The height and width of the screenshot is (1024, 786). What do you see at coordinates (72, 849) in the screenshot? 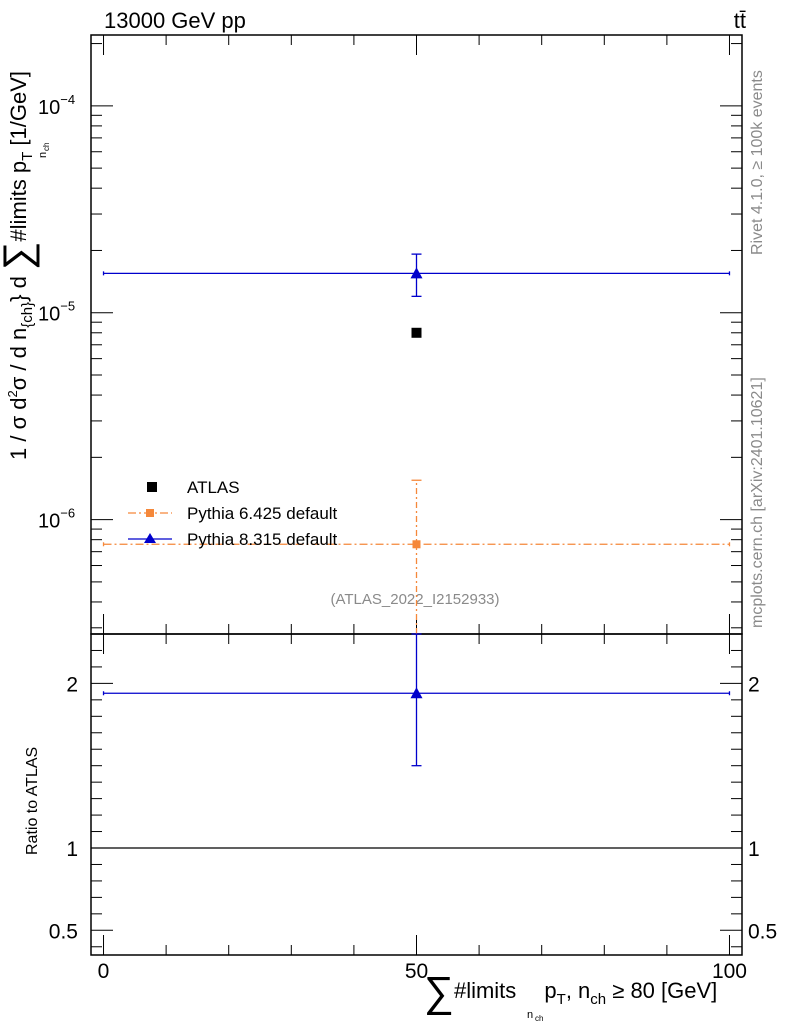
I see `ratio-y-tick-label-left: 1` at bounding box center [72, 849].